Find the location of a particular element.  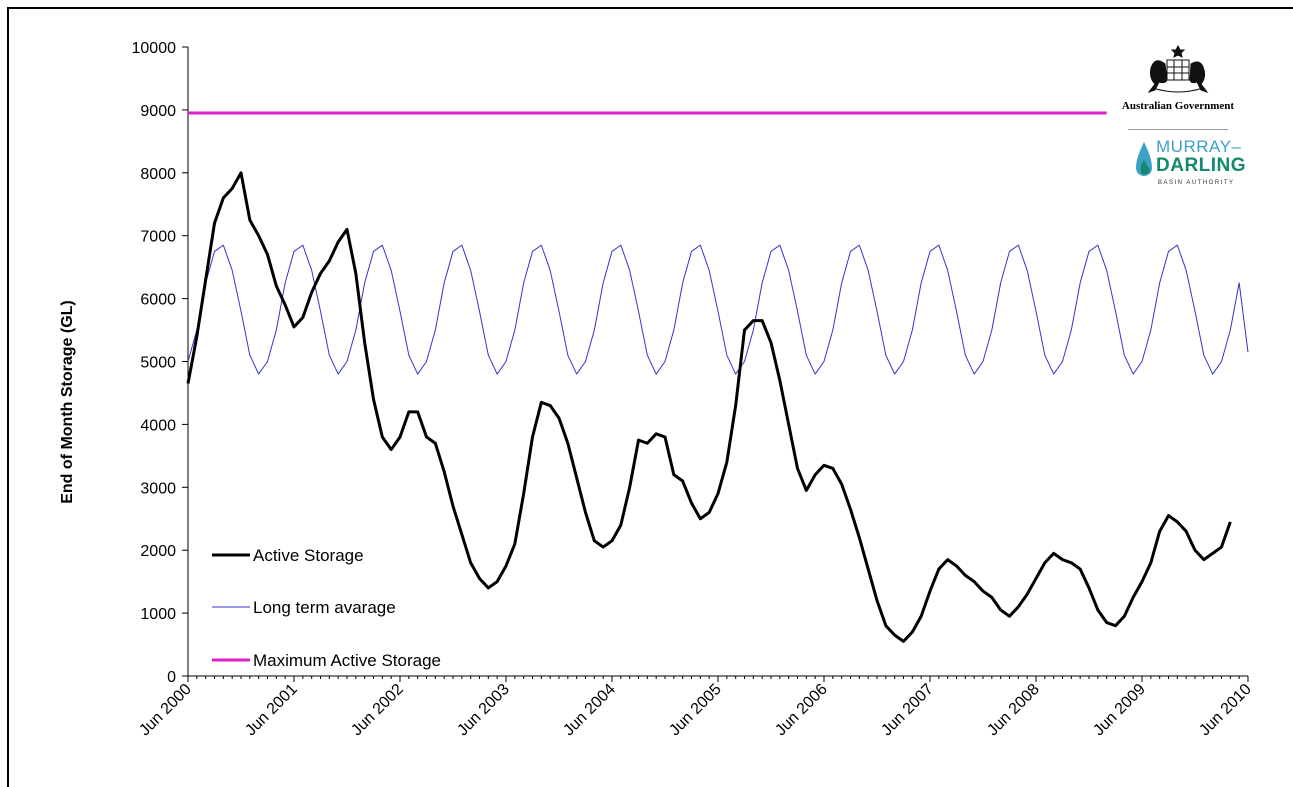

y-tick-label: 7000 is located at coordinates (158, 237).